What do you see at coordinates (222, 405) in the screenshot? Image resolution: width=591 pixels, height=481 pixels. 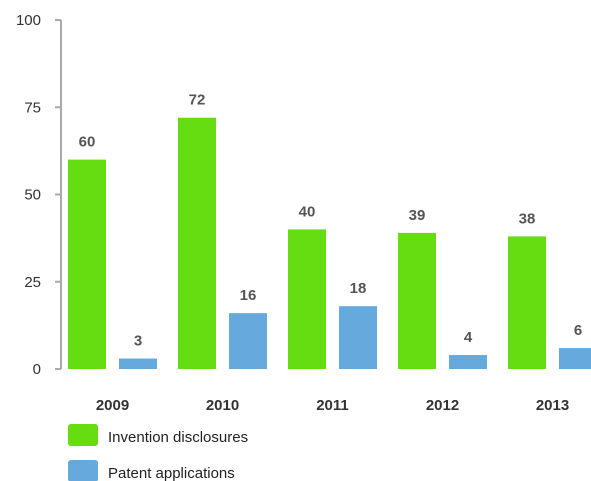 I see `x-category-label: 2010` at bounding box center [222, 405].